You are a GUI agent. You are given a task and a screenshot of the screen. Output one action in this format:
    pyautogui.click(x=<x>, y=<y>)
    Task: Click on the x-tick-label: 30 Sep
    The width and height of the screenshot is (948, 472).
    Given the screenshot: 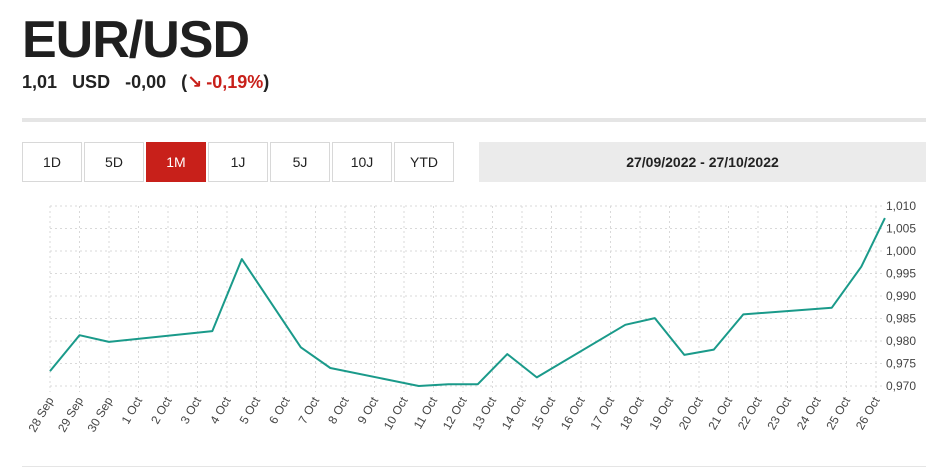 What is the action you would take?
    pyautogui.click(x=99, y=414)
    